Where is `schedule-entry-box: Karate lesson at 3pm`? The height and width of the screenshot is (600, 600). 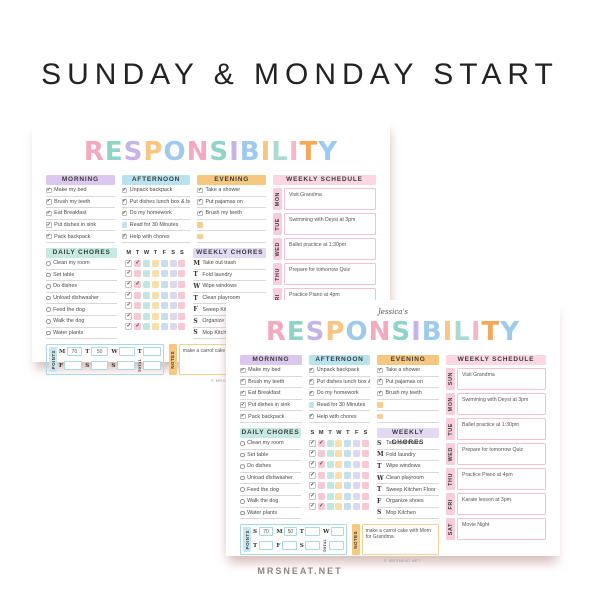 schedule-entry-box: Karate lesson at 3pm is located at coordinates (501, 504).